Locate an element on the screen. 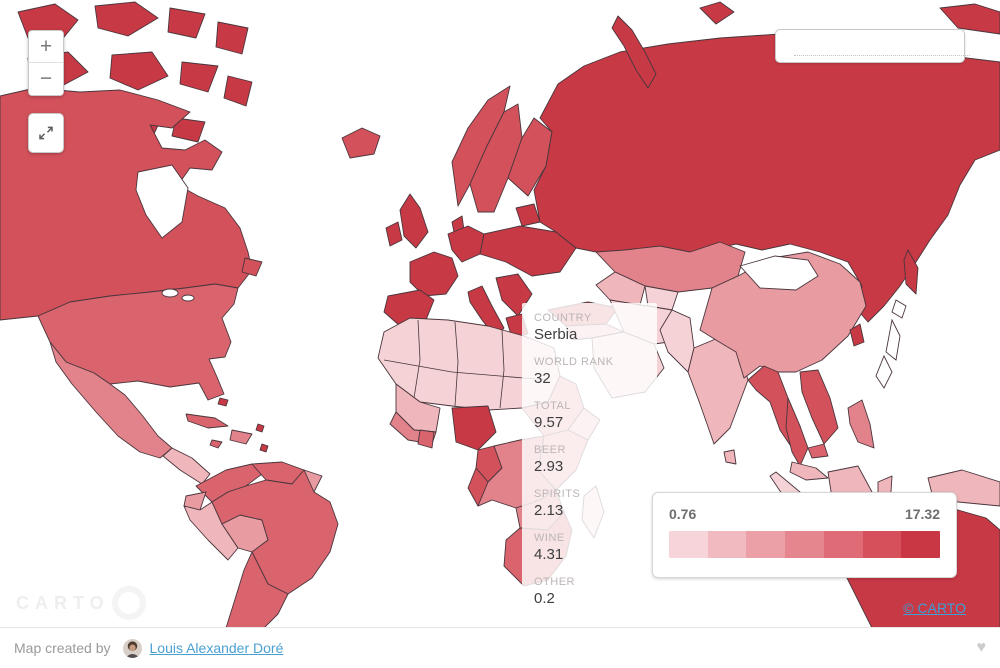 The height and width of the screenshot is (668, 1000). zoom-control: + − is located at coordinates (46, 63).